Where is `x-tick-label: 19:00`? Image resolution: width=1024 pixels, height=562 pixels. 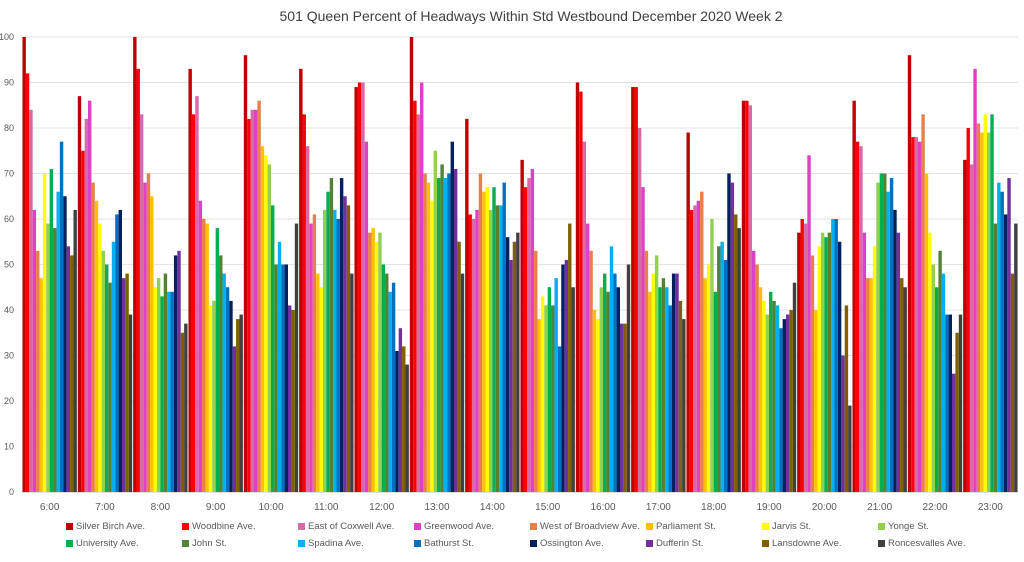 x-tick-label: 19:00 is located at coordinates (768, 507).